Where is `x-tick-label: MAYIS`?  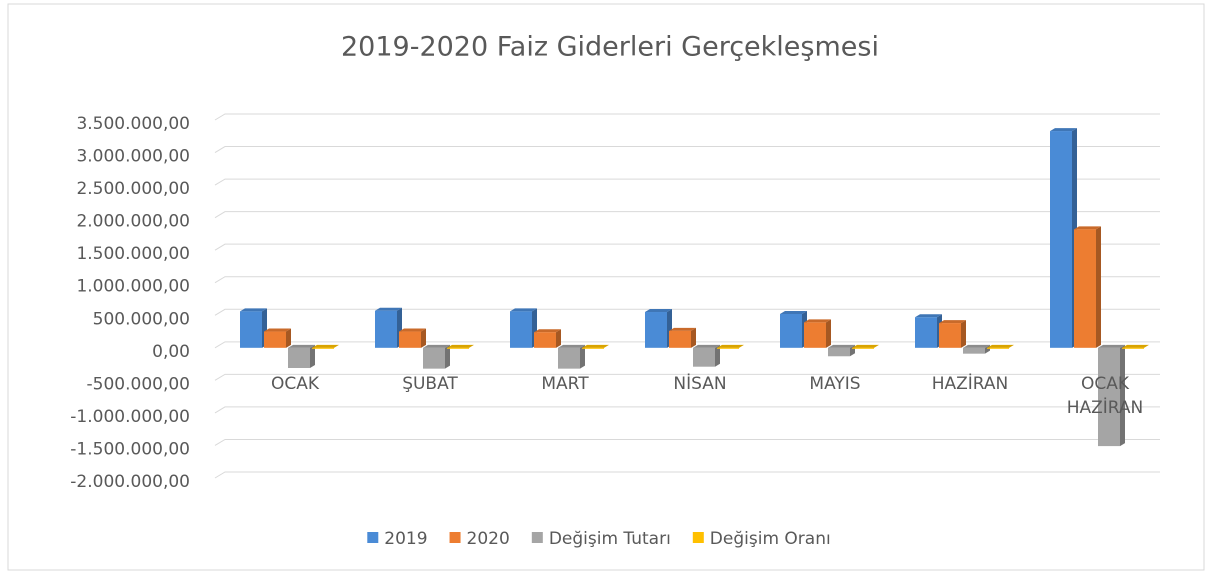
x-tick-label: MAYIS is located at coordinates (835, 383).